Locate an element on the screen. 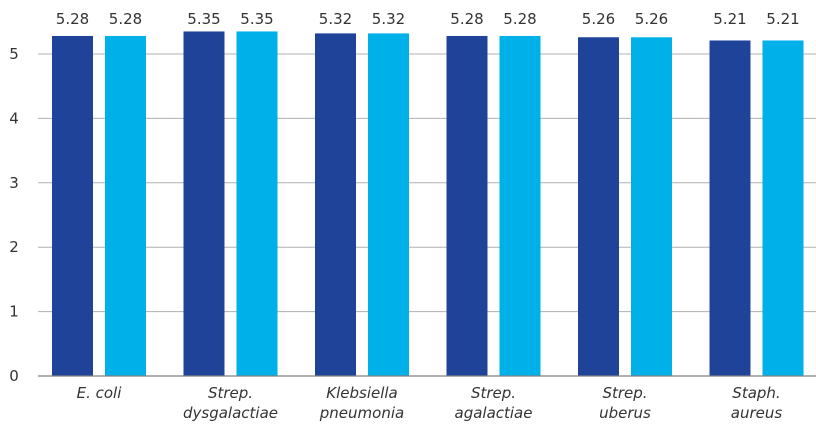 This screenshot has width=816, height=426. y-tick-label: 3 is located at coordinates (14, 183).